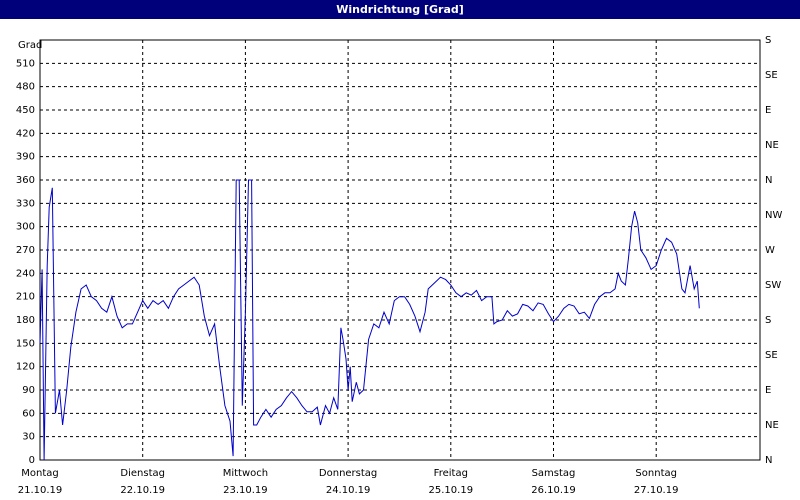 This screenshot has height=500, width=800. Describe the element at coordinates (451, 490) in the screenshot. I see `x-tick-date: 25.10.19` at that location.